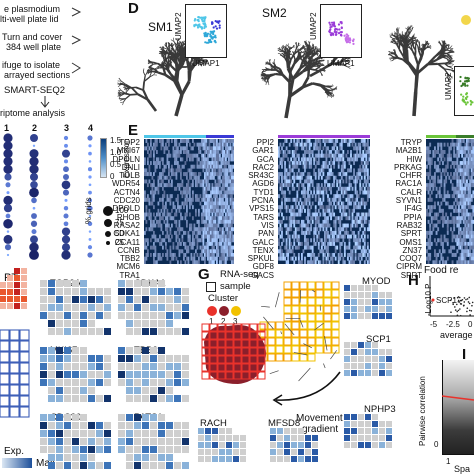 The image size is (474, 474). Describe the element at coordinates (91, 128) in the screenshot. I see `dot-col-label-4: 4` at that location.